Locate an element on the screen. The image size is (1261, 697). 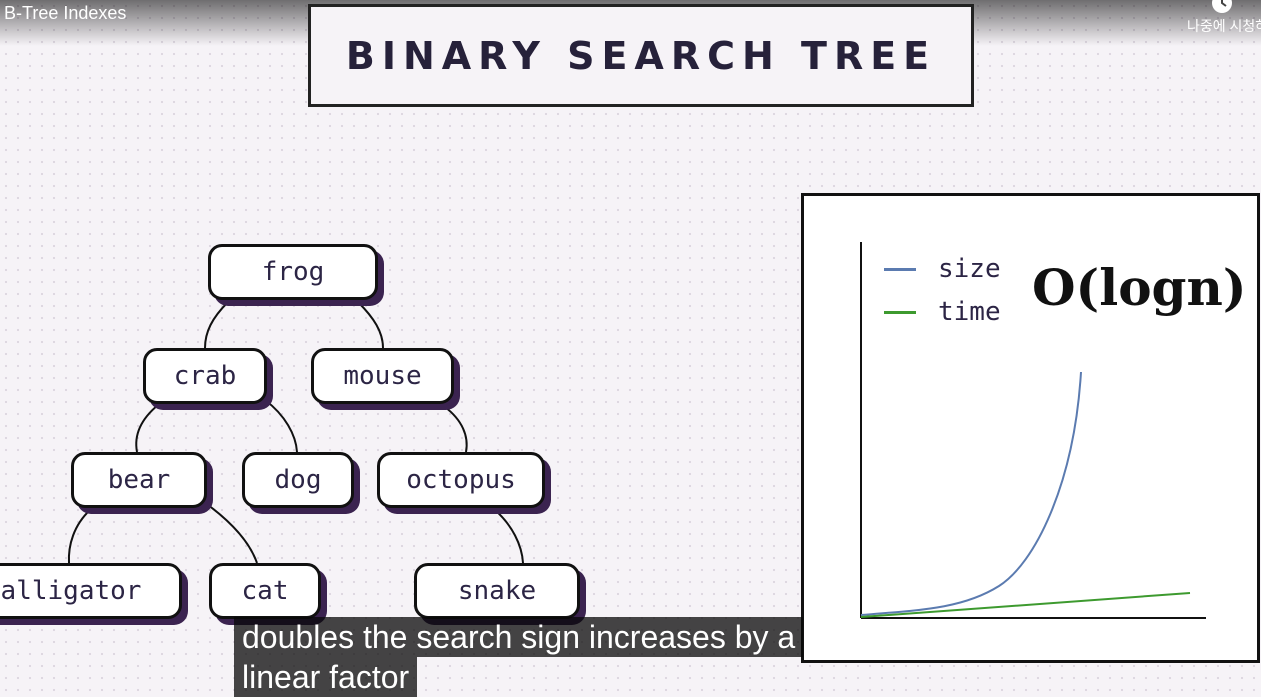
tree-node-snake: snake is located at coordinates (497, 591).